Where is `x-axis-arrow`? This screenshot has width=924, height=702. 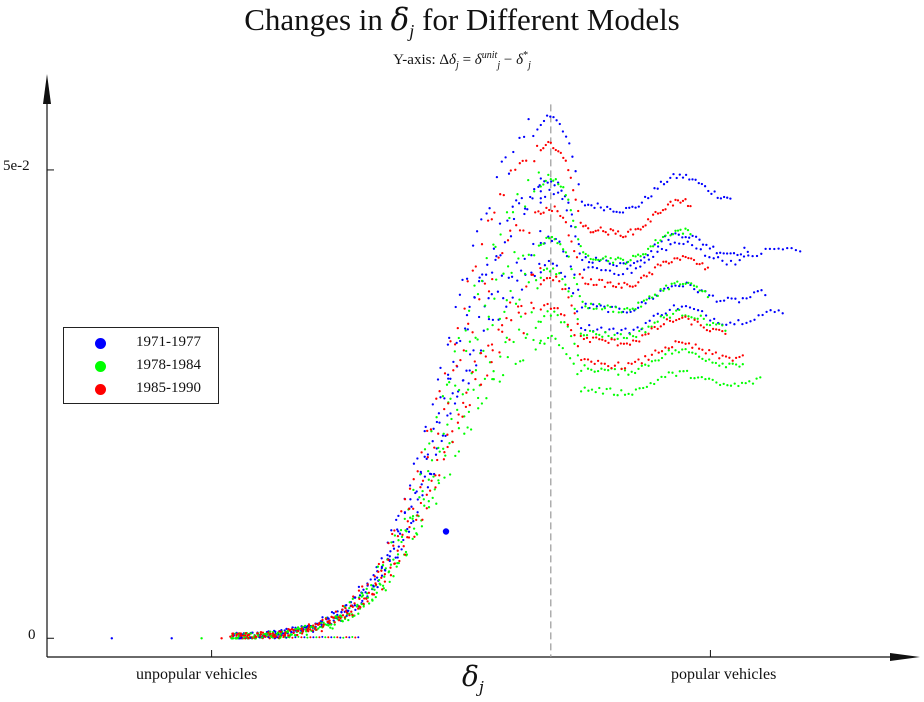 x-axis-arrow is located at coordinates (905, 657).